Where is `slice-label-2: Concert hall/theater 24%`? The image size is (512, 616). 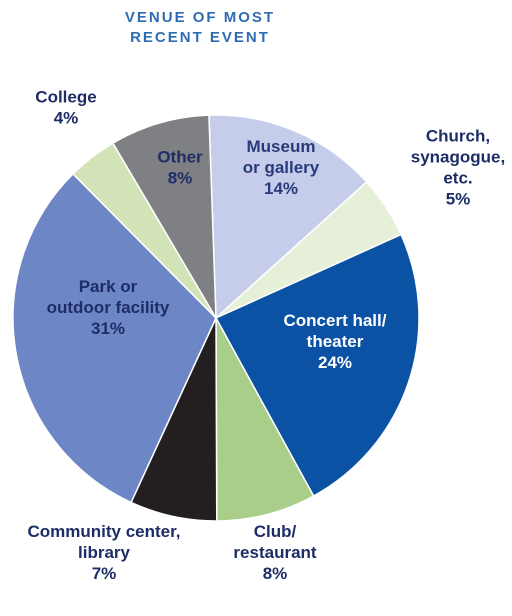 slice-label-2: Concert hall/theater 24% is located at coordinates (335, 341).